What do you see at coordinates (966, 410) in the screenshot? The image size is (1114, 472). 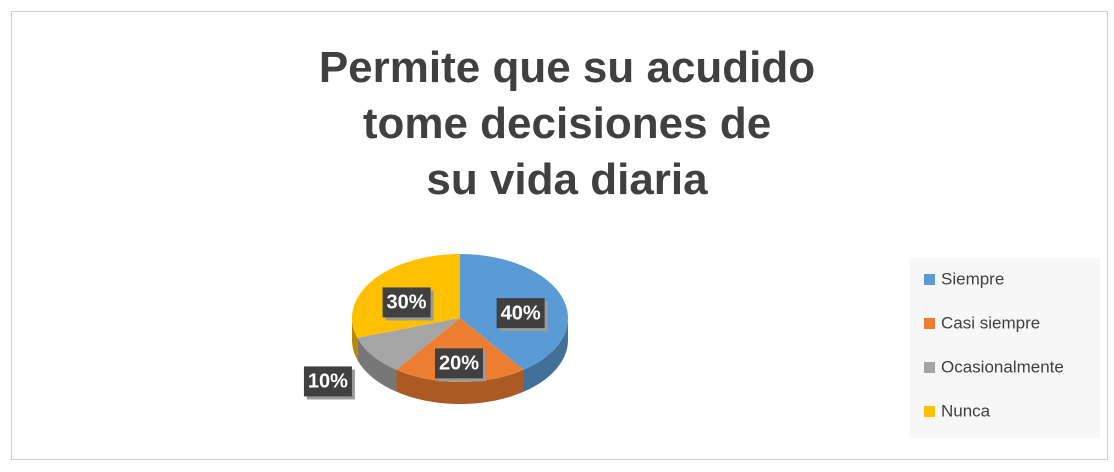 I see `legend-label: Nunca` at bounding box center [966, 410].